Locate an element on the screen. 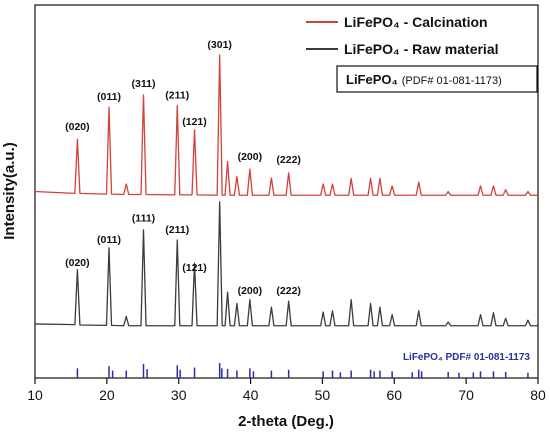 This screenshot has height=439, width=550. x-tick-label: 60 is located at coordinates (394, 395).